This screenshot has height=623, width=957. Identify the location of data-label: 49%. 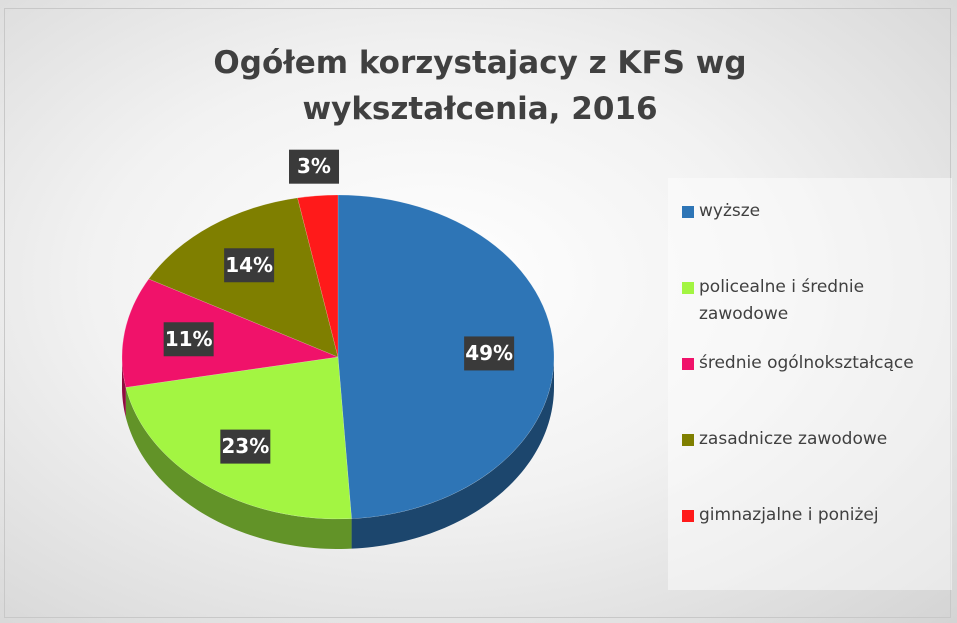
(489, 353).